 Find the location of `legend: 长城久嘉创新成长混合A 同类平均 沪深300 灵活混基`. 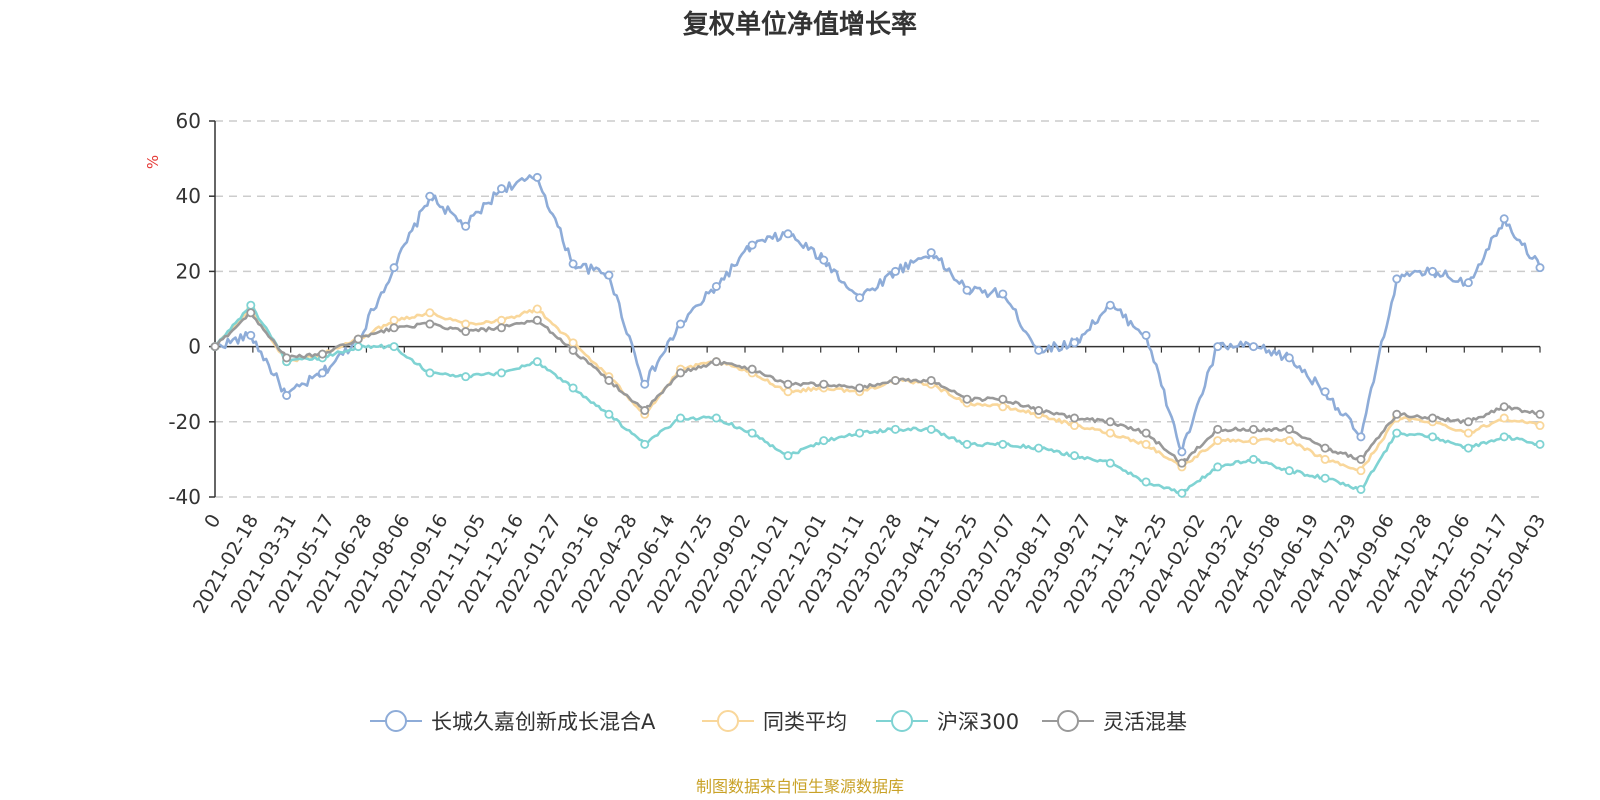

legend: 长城久嘉创新成长混合A 同类平均 沪深300 灵活混基 is located at coordinates (778, 722).